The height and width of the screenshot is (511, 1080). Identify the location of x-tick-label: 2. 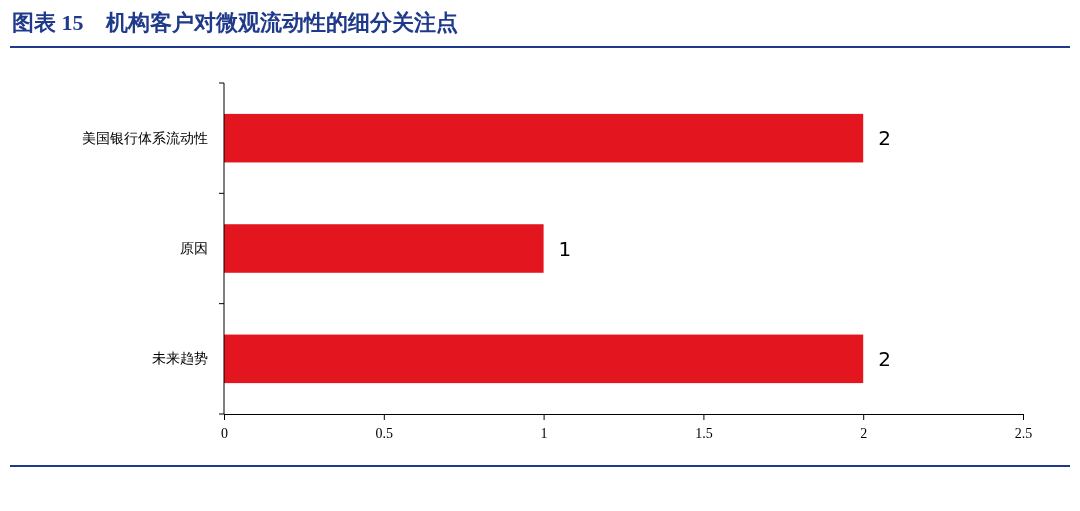
(864, 434).